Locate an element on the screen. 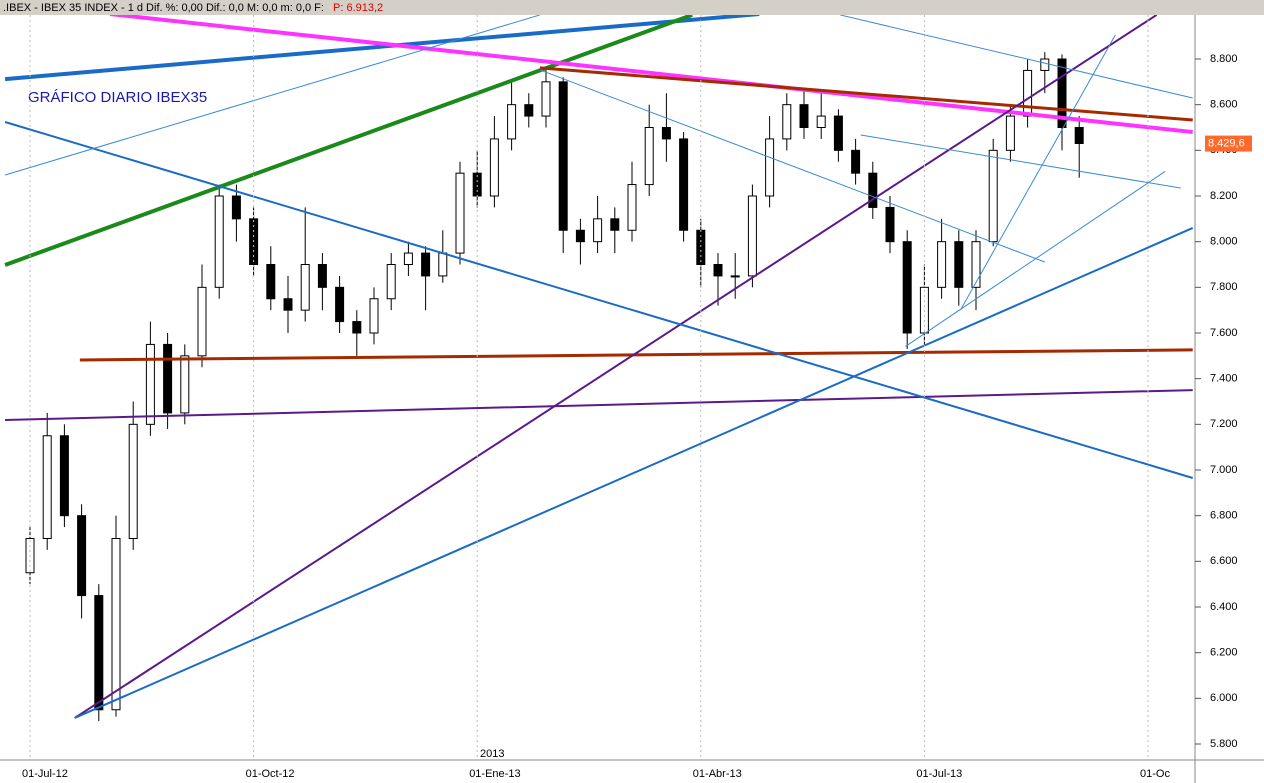  y-tick-label: 8.600 is located at coordinates (1224, 105).